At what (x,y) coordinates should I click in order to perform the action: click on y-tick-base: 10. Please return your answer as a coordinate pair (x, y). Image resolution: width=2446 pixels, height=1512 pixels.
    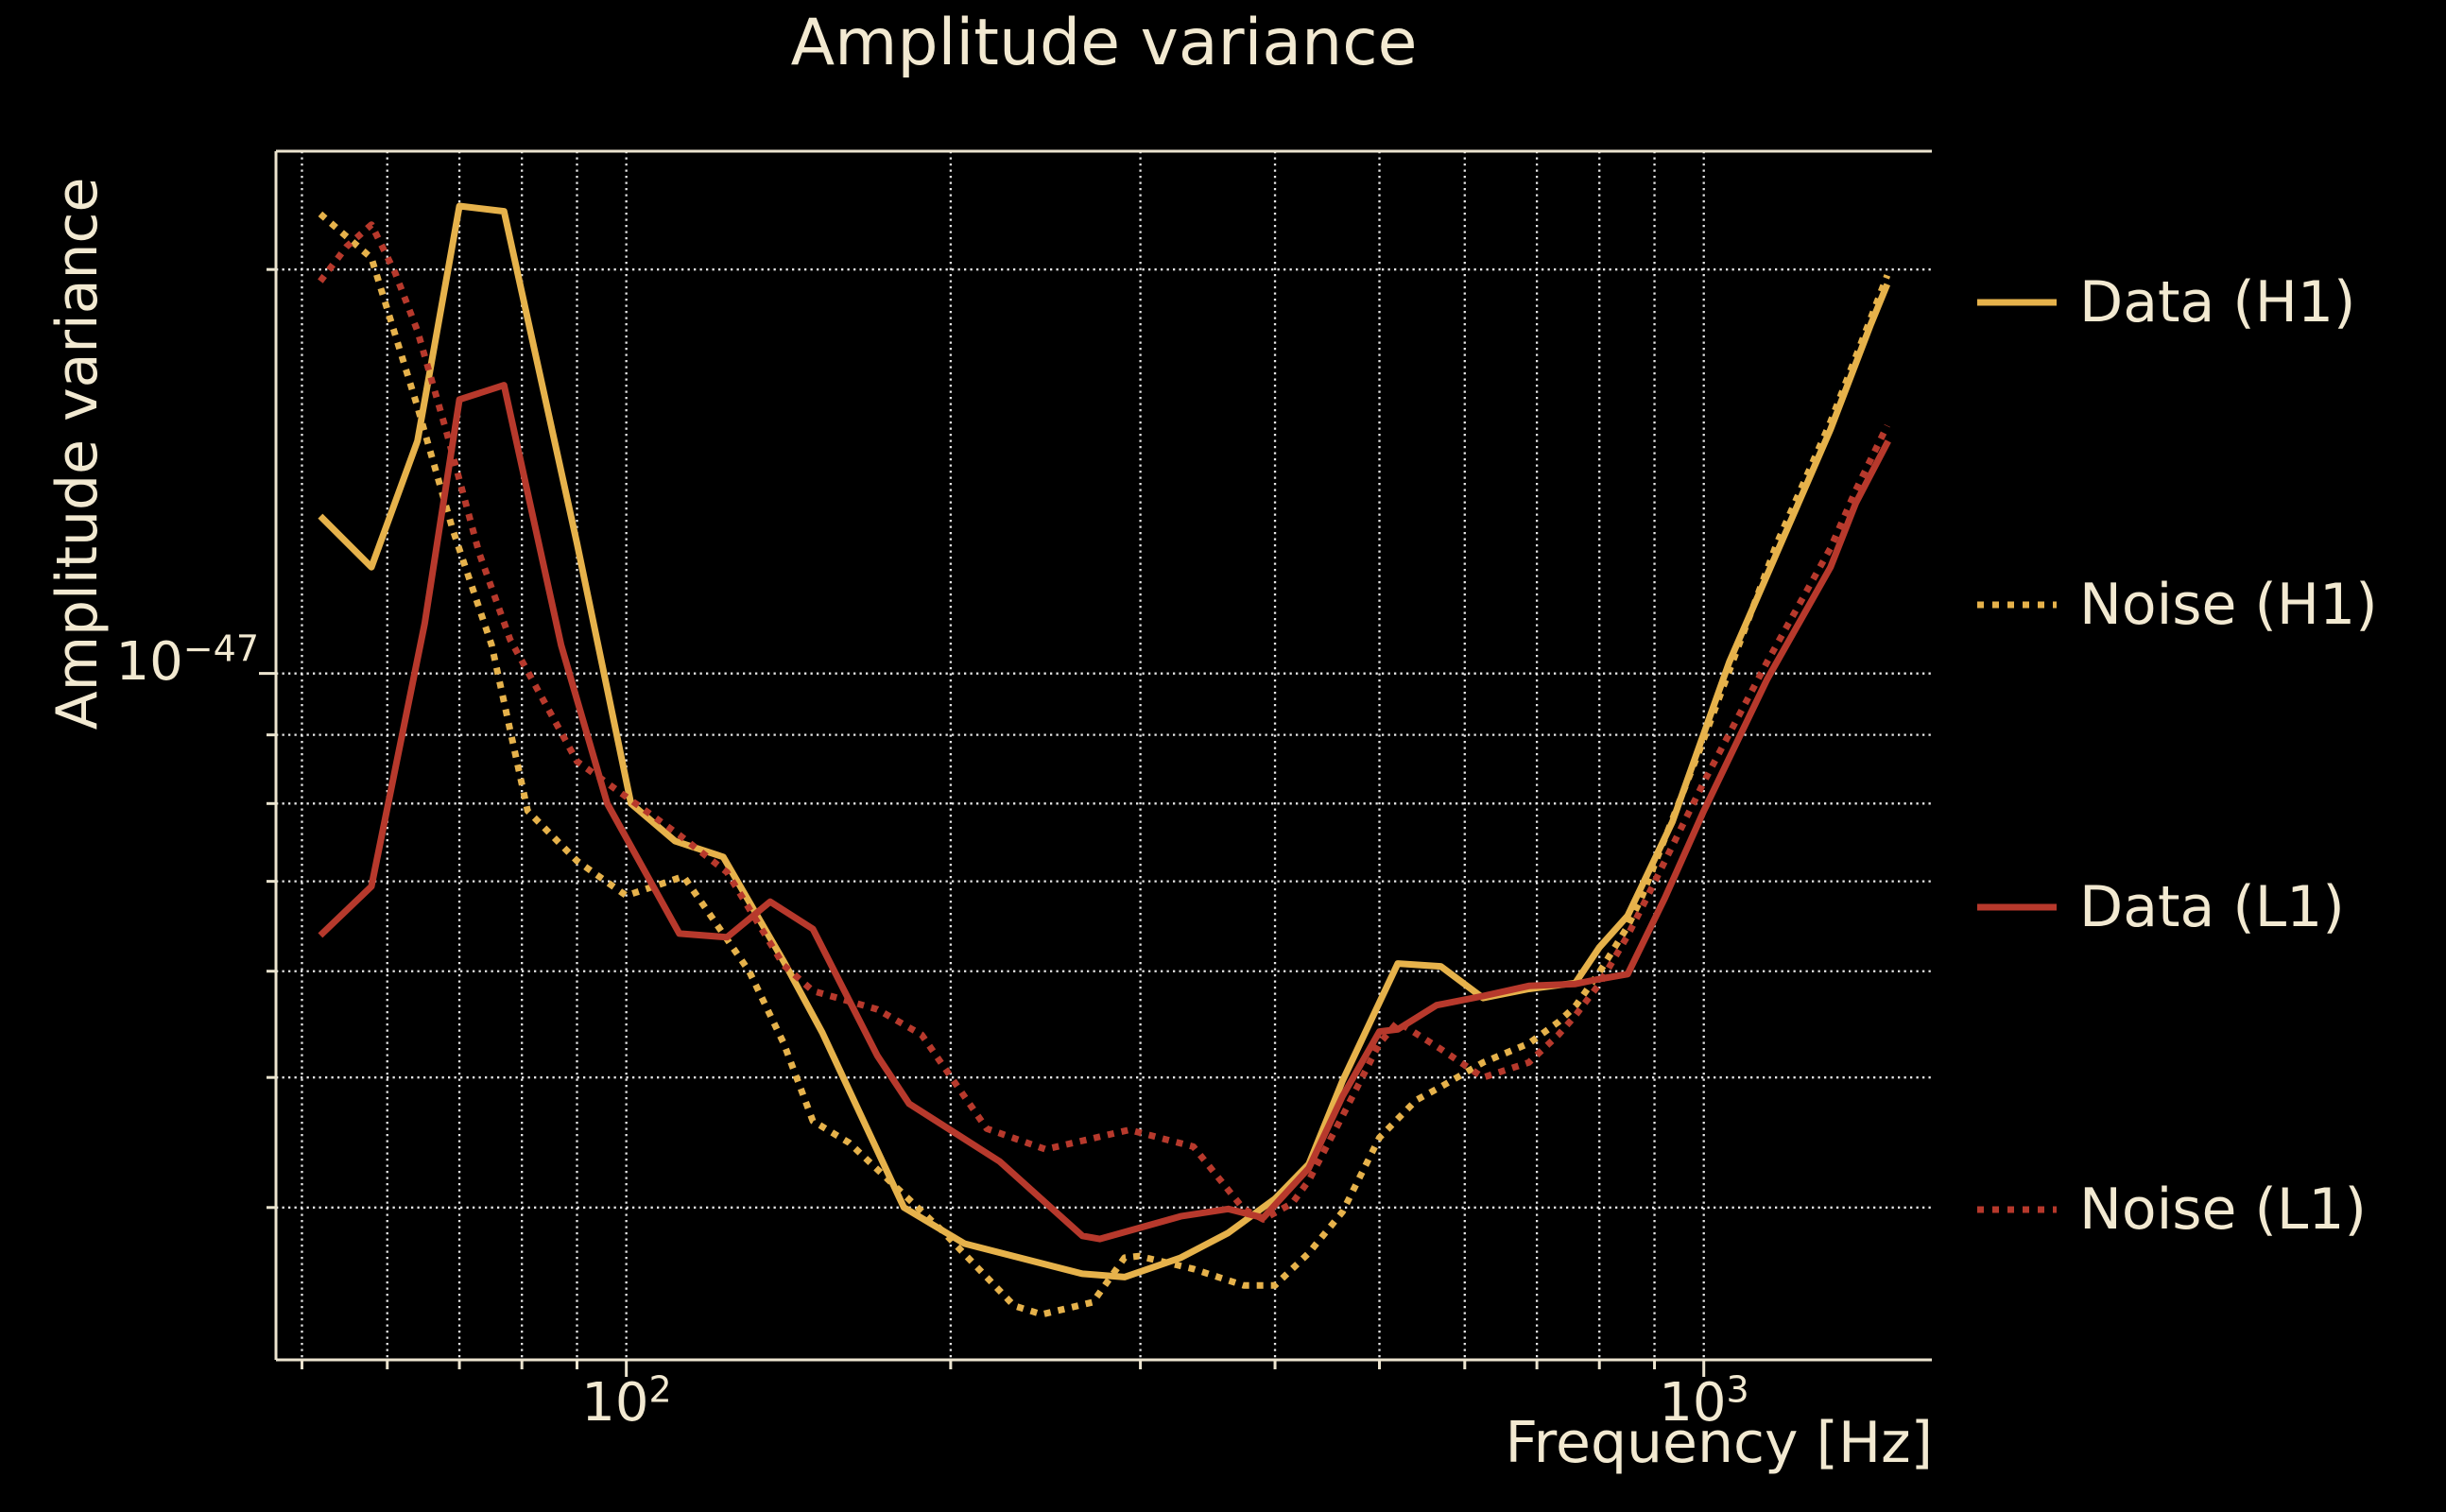
    Looking at the image, I should click on (149, 662).